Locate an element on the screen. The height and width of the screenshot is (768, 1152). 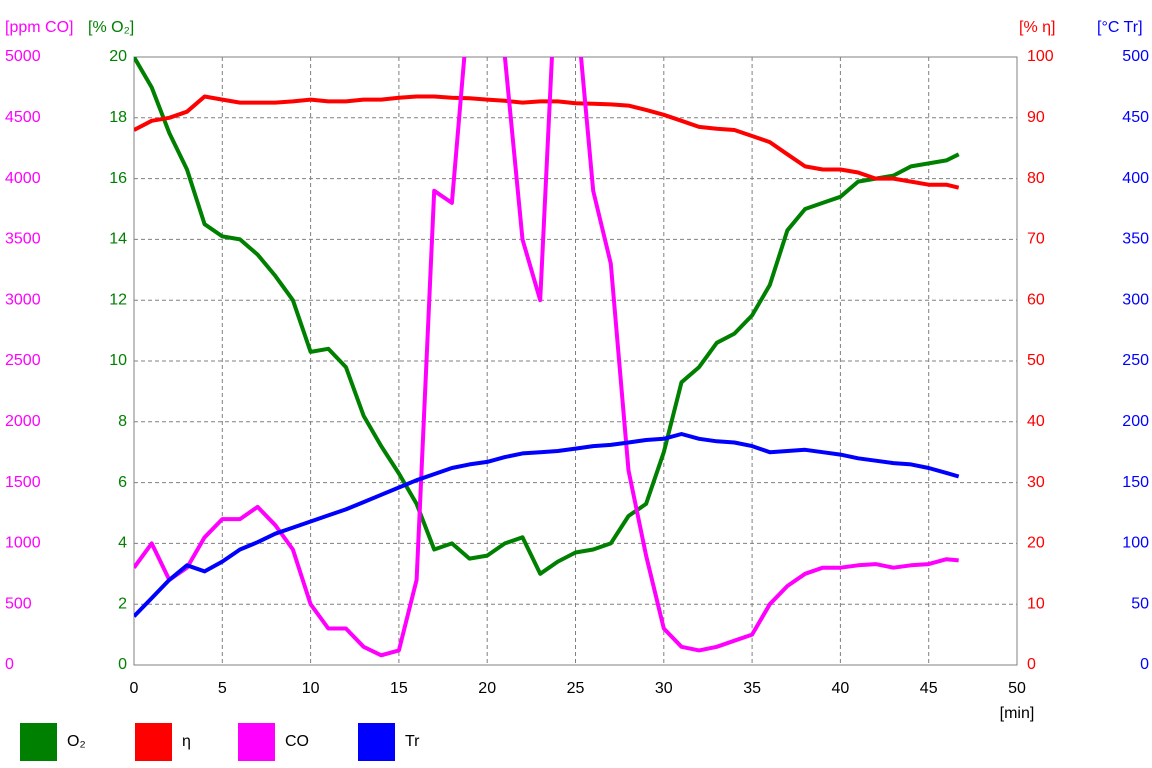
y-tick-label: 12 is located at coordinates (118, 299).